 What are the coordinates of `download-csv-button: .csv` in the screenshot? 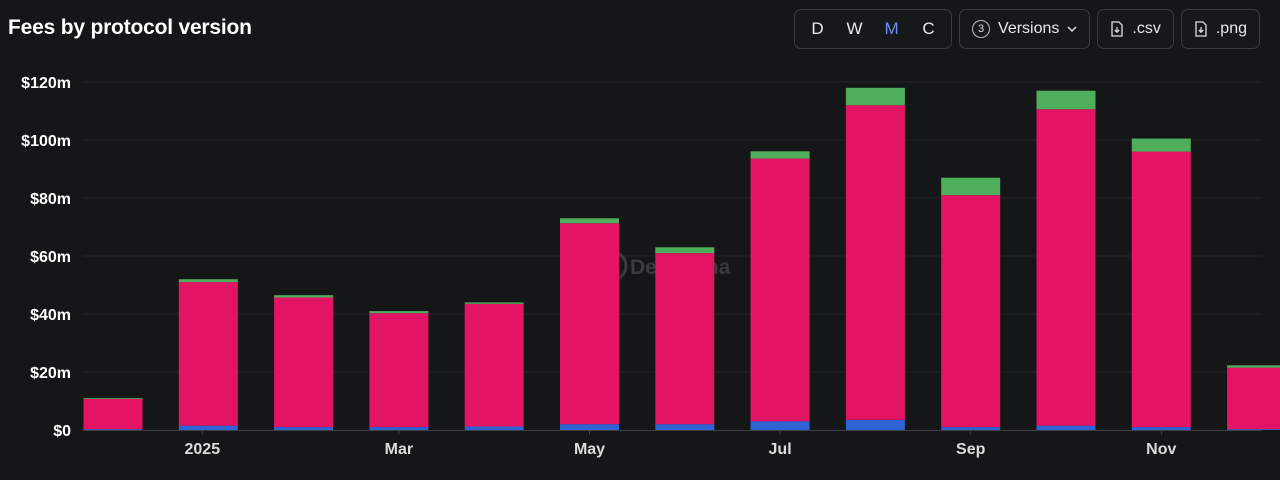 It's located at (1135, 29).